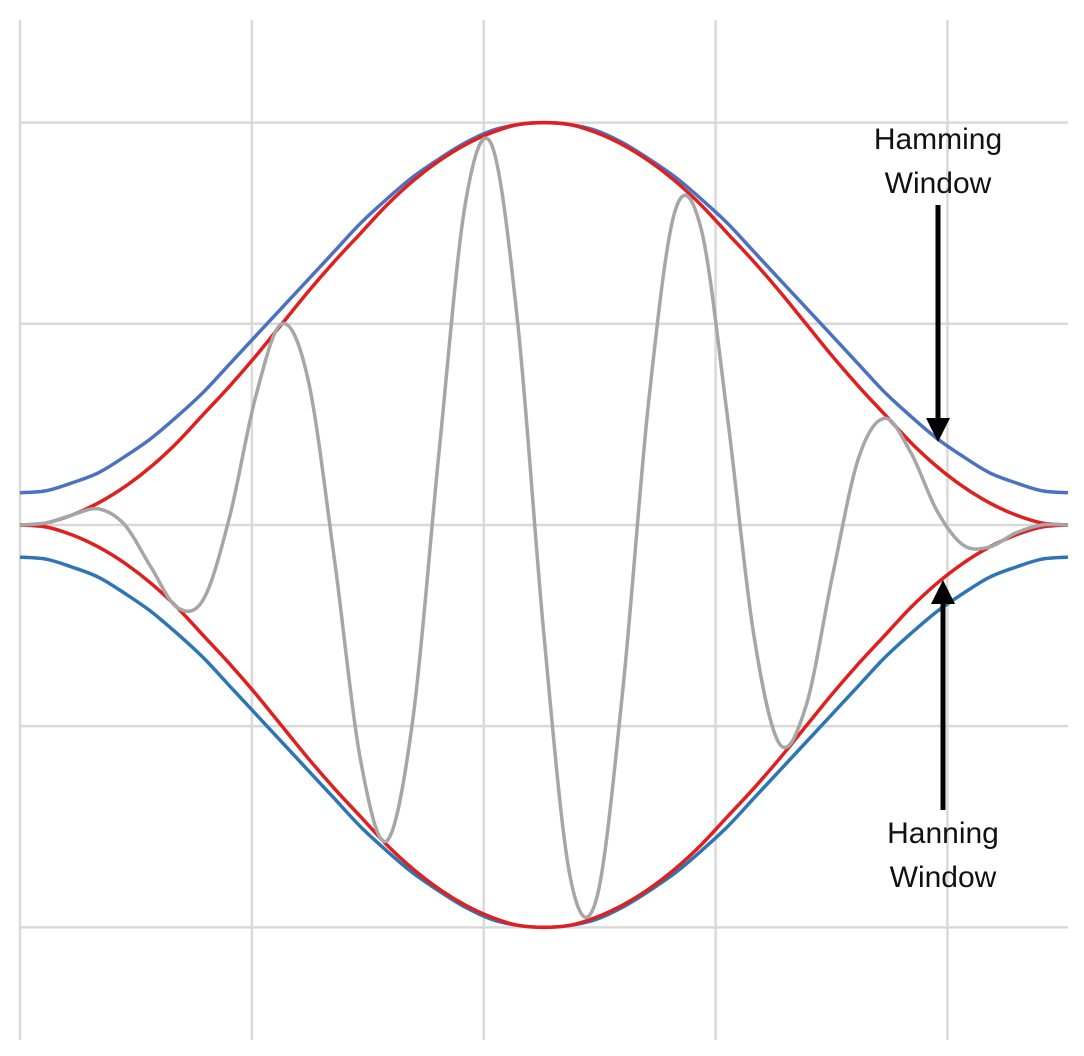 This screenshot has width=1084, height=1056. Describe the element at coordinates (943, 592) in the screenshot. I see `hanning-arrow-head` at that location.